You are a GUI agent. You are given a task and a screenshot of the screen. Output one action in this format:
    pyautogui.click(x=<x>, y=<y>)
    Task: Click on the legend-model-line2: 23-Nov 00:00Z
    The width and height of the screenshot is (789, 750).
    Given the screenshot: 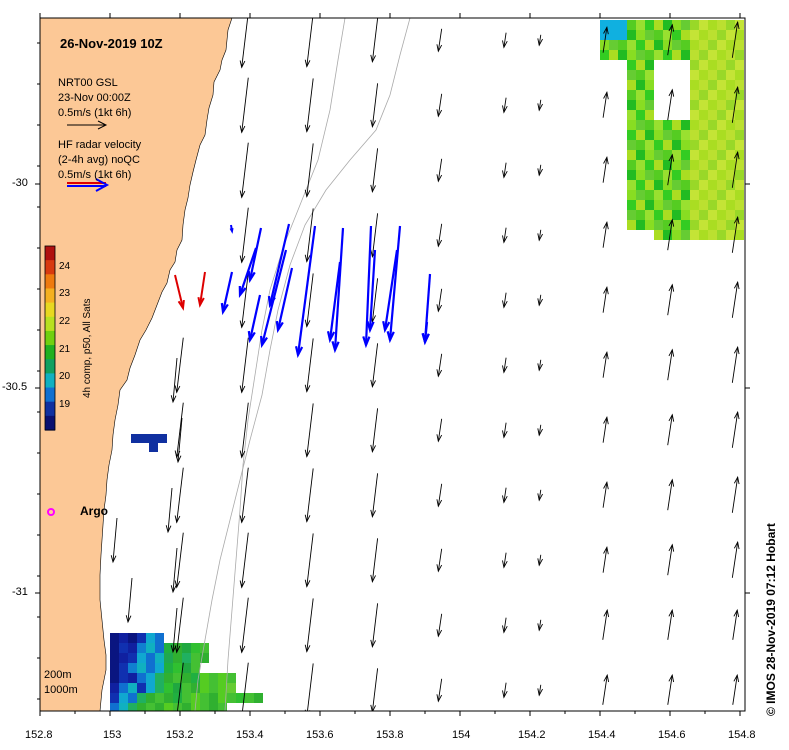 What is the action you would take?
    pyautogui.click(x=94, y=98)
    